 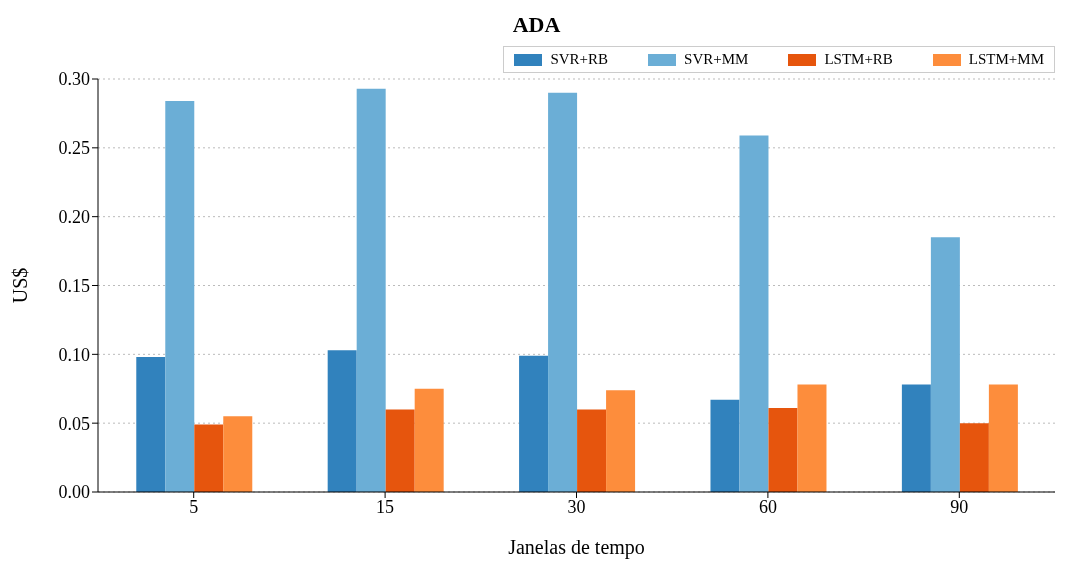 I want to click on x-tick-label: 60, so click(x=767, y=506).